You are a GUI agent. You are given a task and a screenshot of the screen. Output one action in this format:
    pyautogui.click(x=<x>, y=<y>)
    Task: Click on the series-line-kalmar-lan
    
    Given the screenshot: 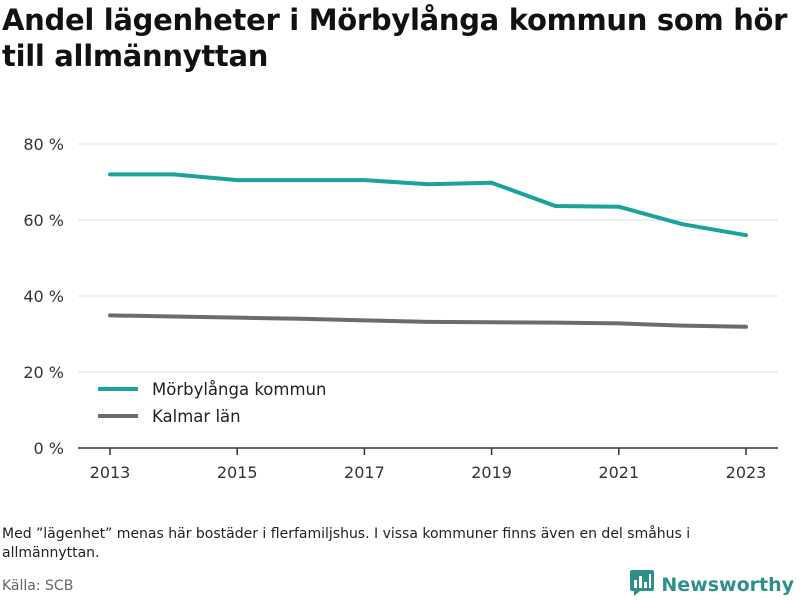 What is the action you would take?
    pyautogui.click(x=428, y=321)
    